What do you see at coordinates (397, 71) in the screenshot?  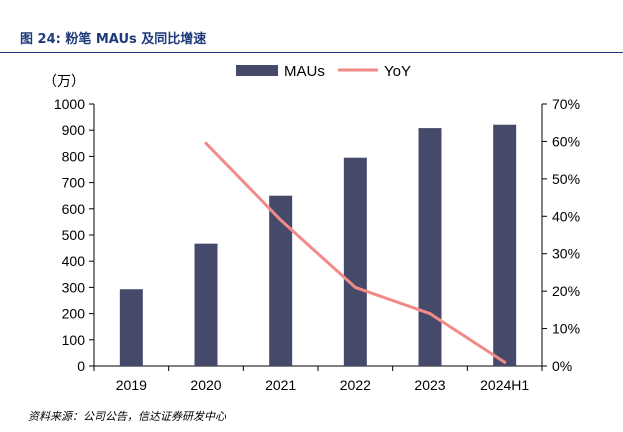 I see `legend-label-yoy: YoY` at bounding box center [397, 71].